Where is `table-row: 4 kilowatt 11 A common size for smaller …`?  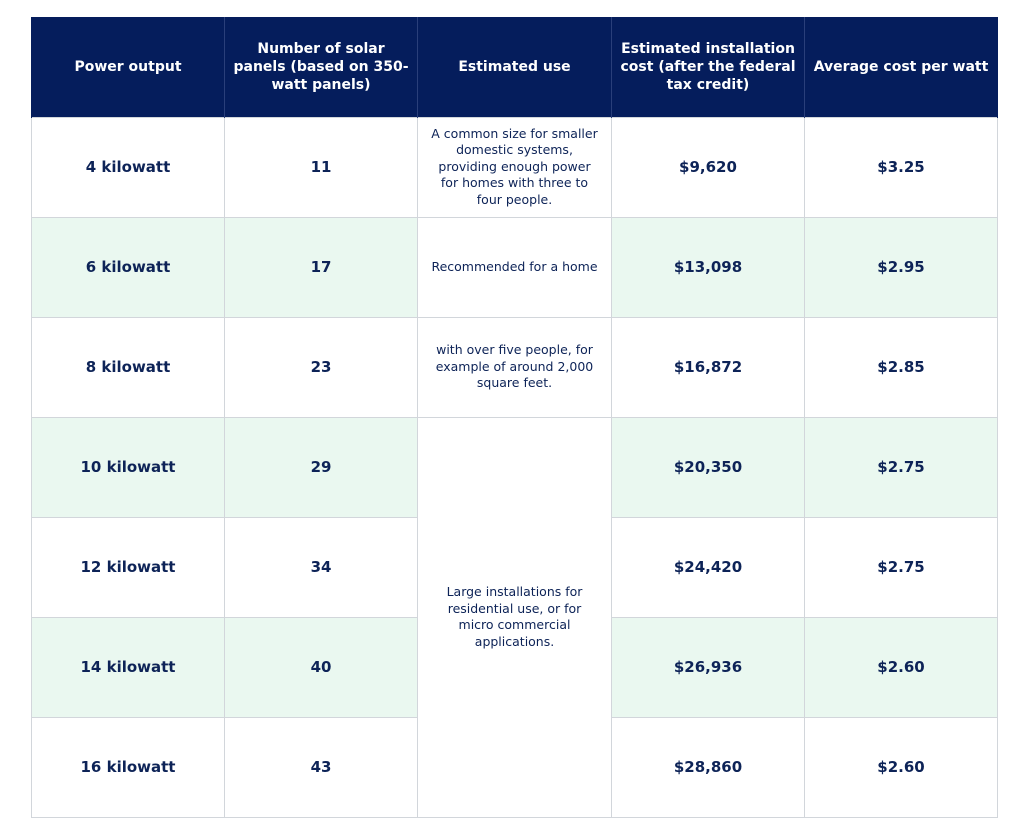 table-row: 4 kilowatt 11 A common size for smaller … is located at coordinates (514, 167).